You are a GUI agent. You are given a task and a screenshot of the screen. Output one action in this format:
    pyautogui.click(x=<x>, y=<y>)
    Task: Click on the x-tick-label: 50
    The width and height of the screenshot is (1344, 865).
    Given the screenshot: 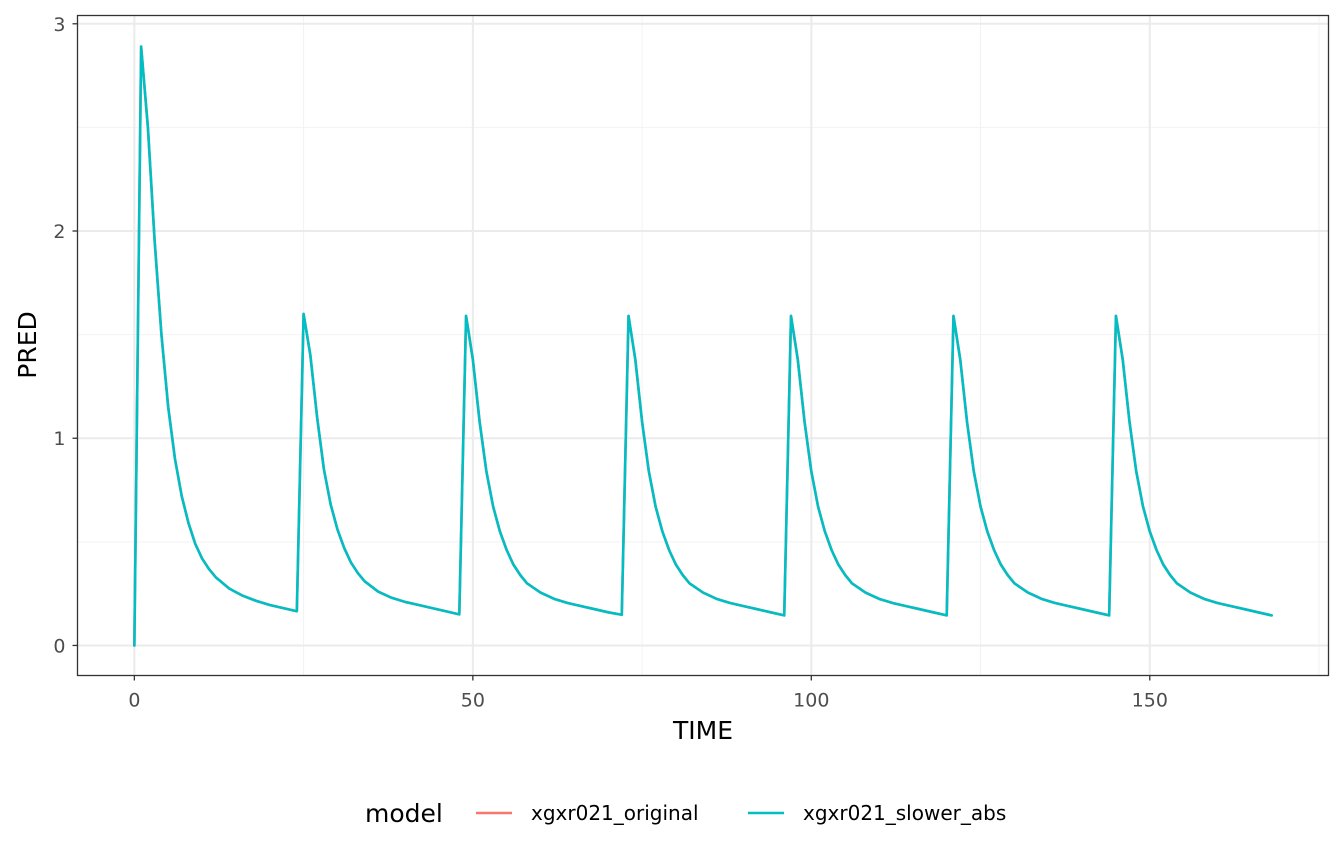 What is the action you would take?
    pyautogui.click(x=473, y=701)
    